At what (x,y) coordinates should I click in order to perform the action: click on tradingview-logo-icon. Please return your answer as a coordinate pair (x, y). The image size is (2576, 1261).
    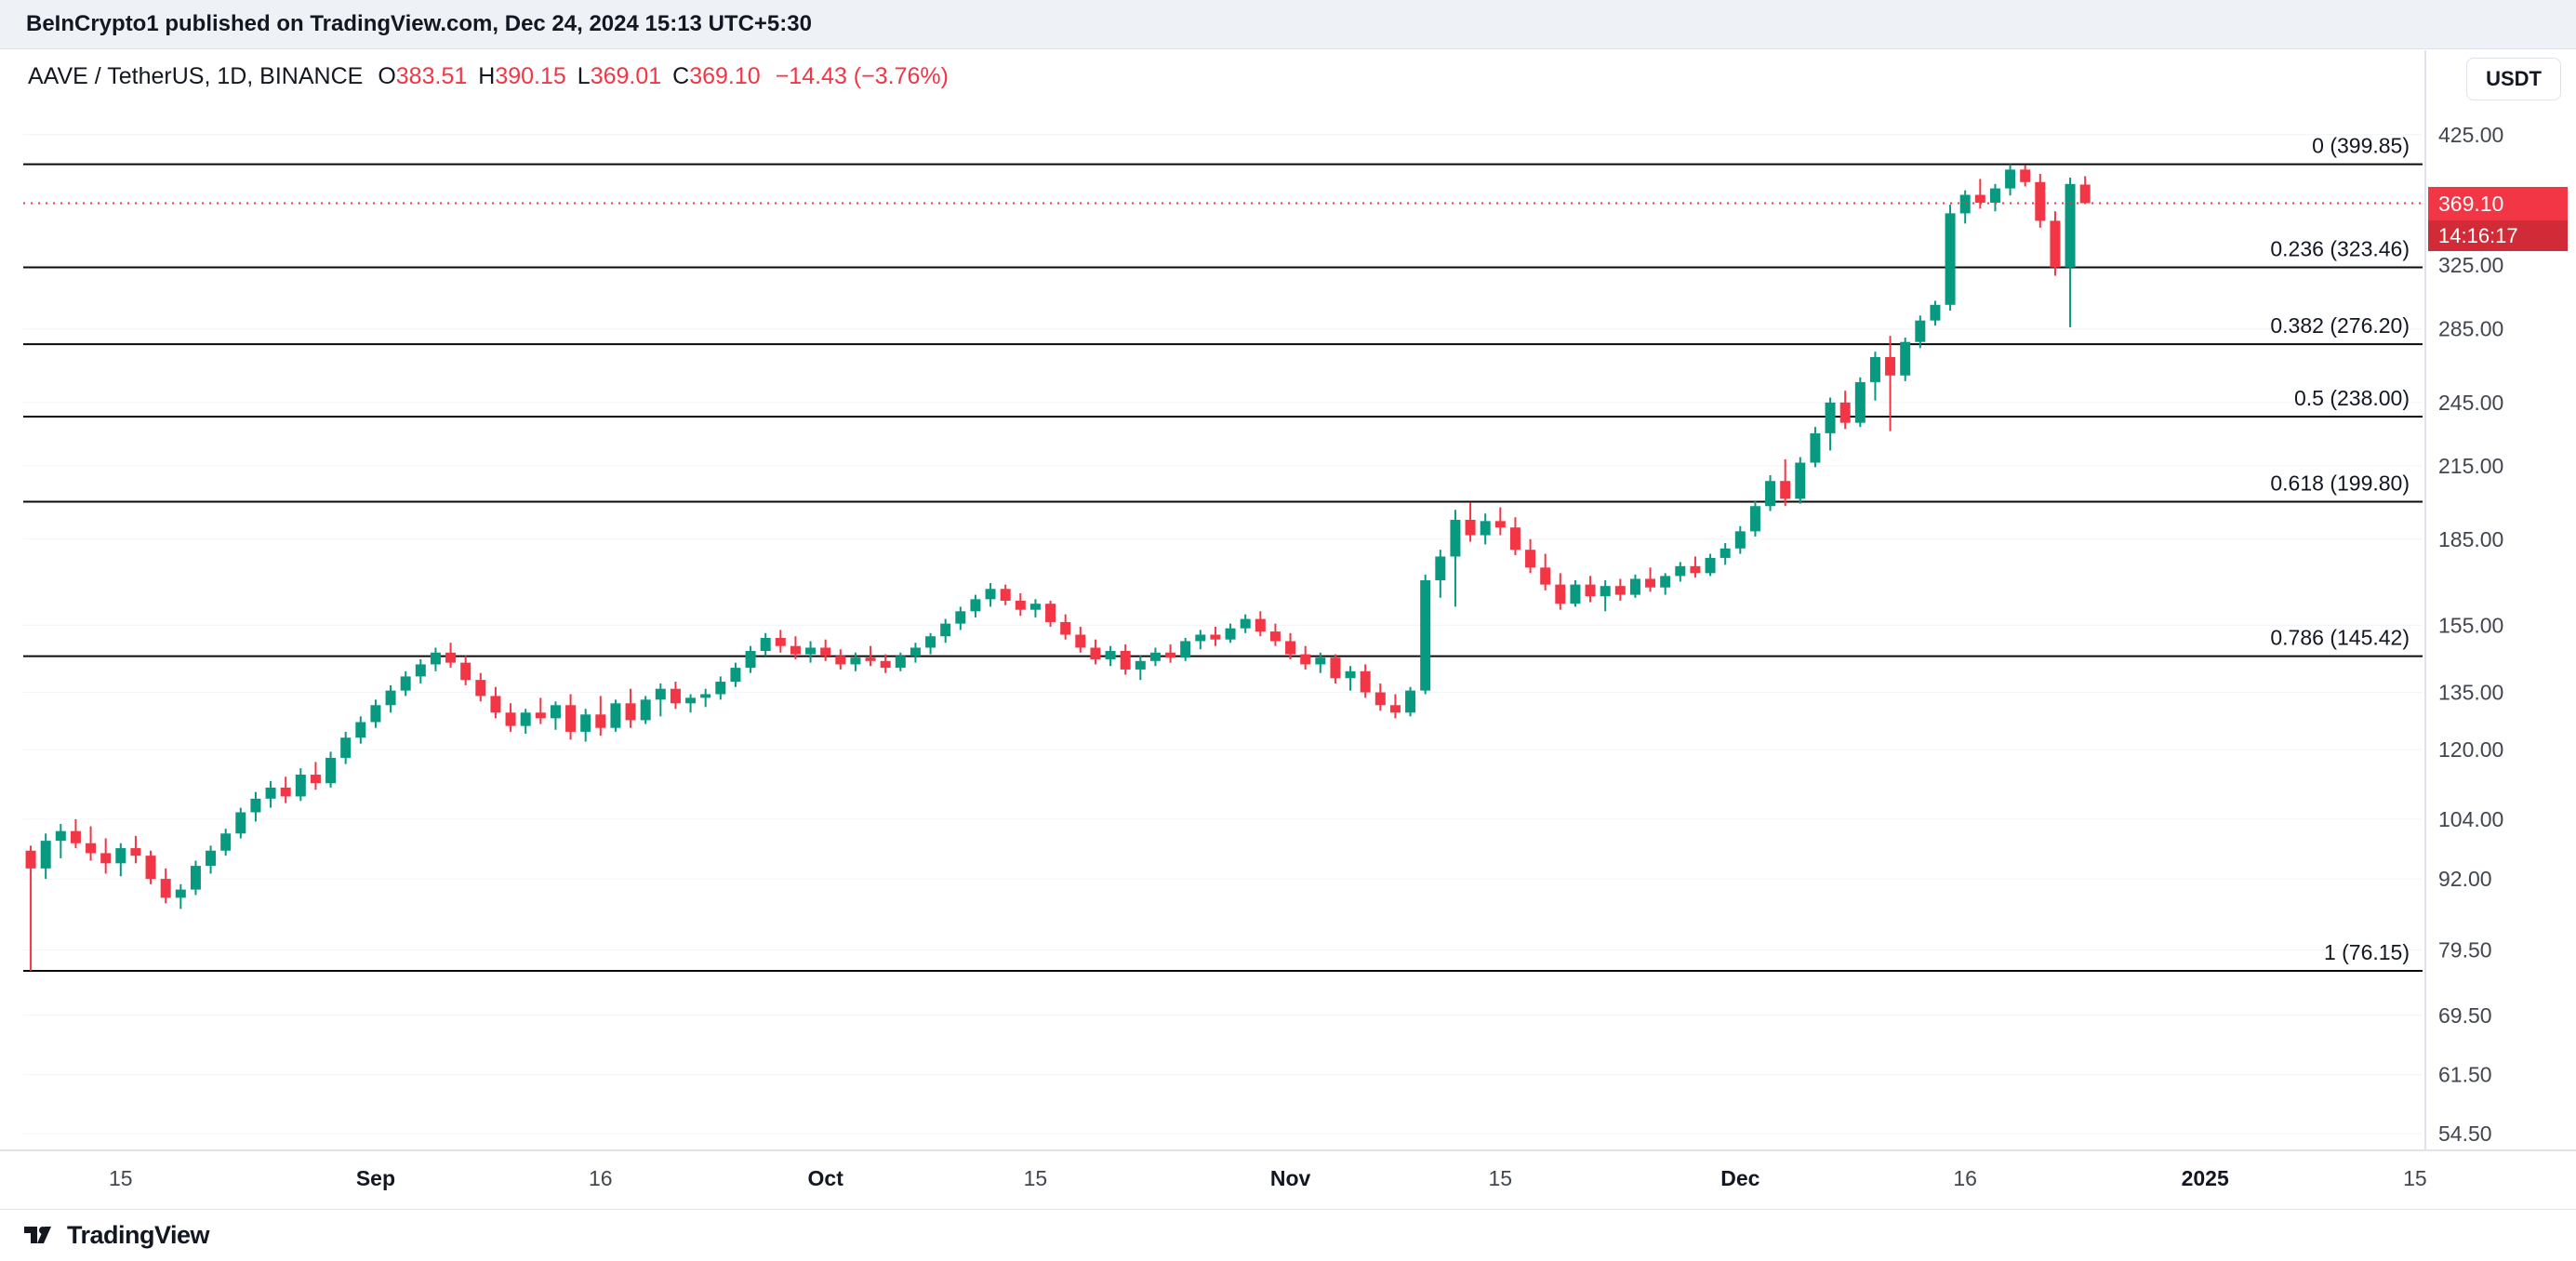
    Looking at the image, I should click on (41, 1236).